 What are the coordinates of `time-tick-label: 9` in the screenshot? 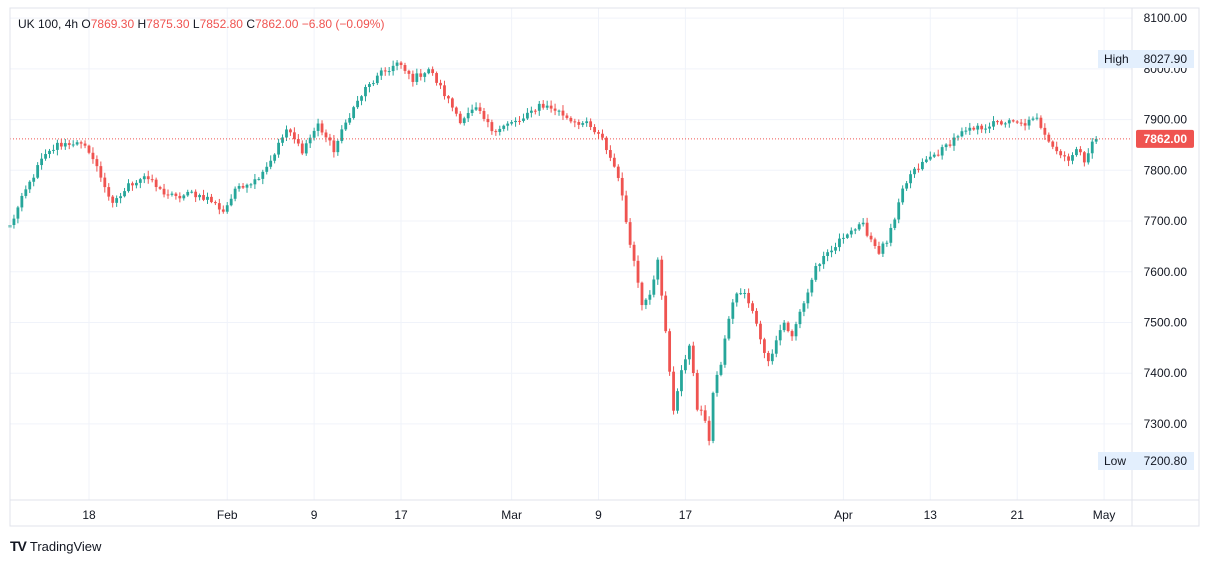 It's located at (314, 515).